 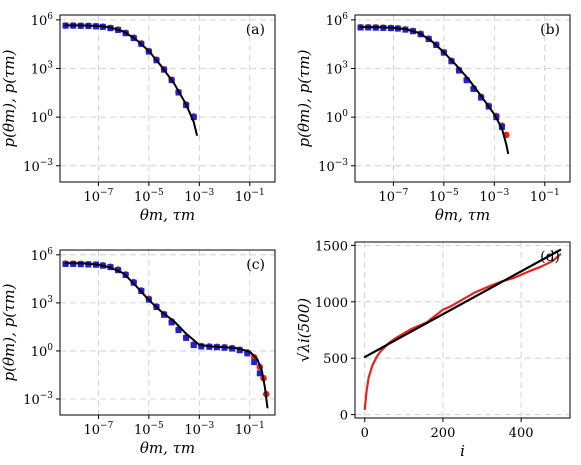 I want to click on panel-label: (b), so click(x=550, y=30).